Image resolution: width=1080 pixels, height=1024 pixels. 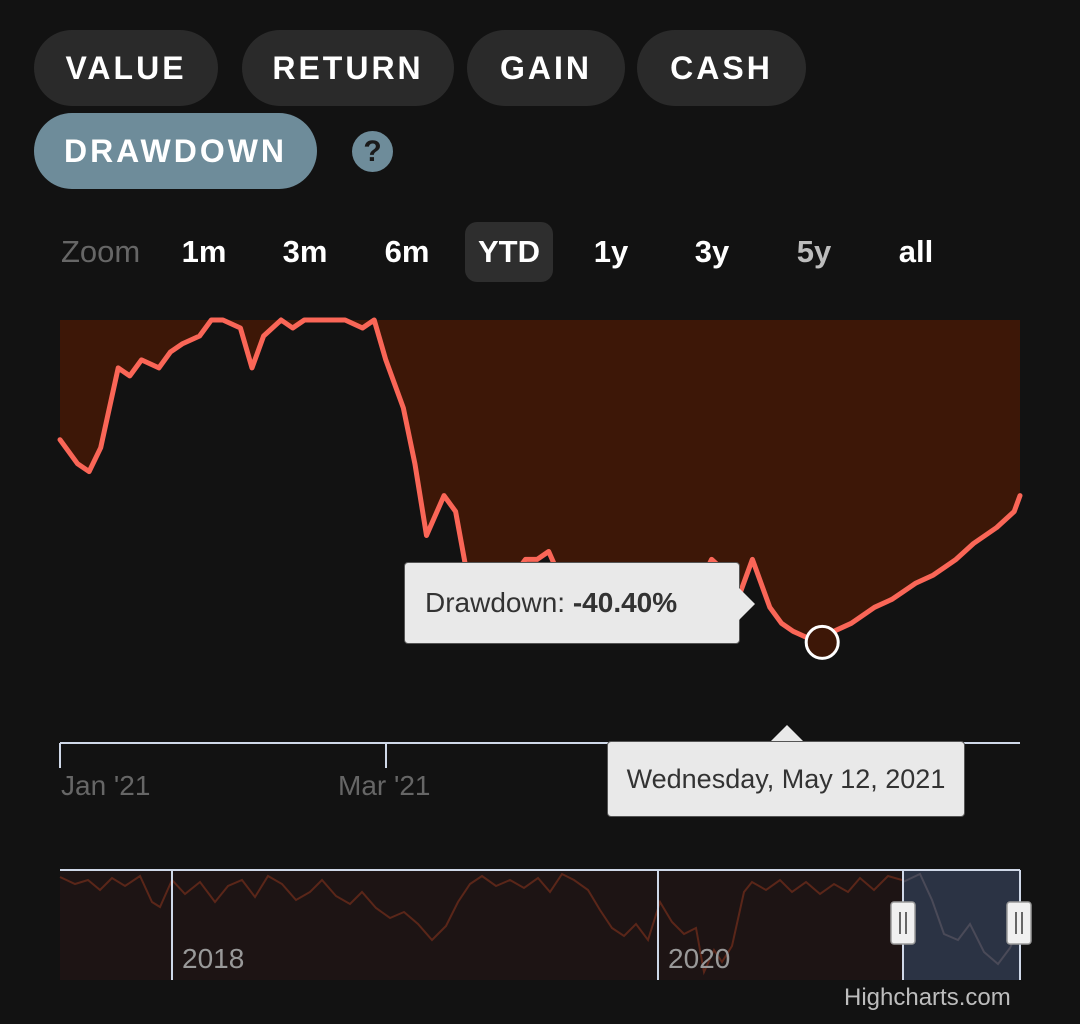 What do you see at coordinates (961, 919) in the screenshot?
I see `navigator-selection-series` at bounding box center [961, 919].